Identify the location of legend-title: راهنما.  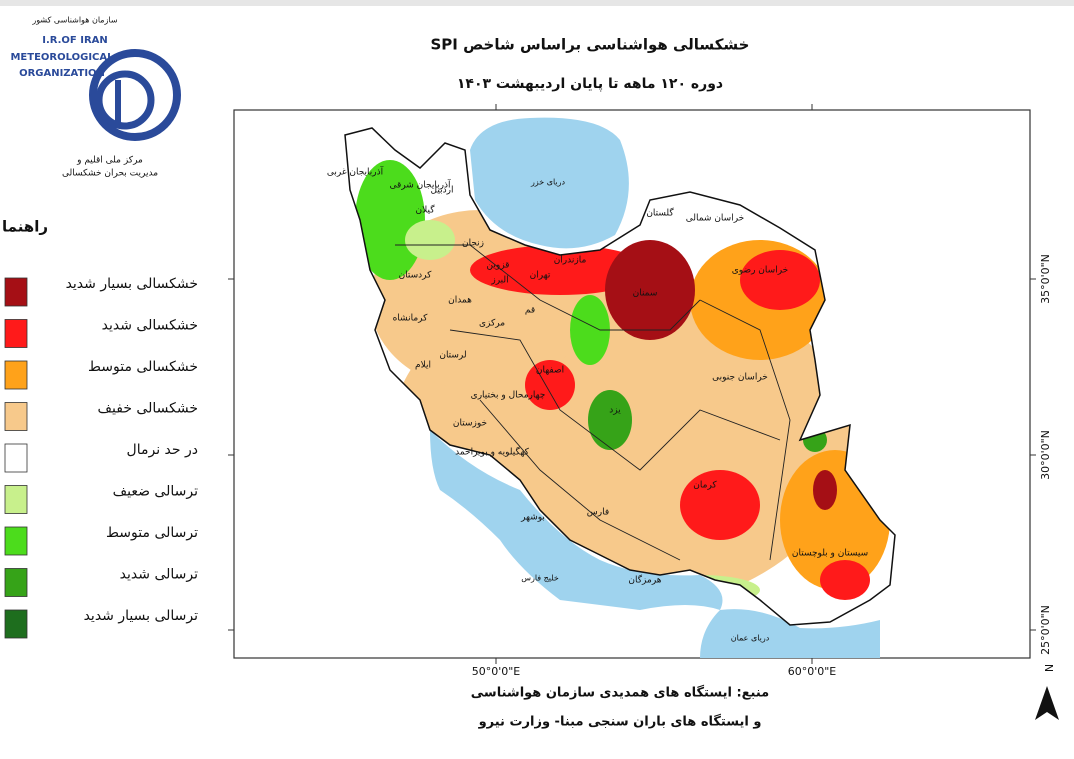
(25, 227).